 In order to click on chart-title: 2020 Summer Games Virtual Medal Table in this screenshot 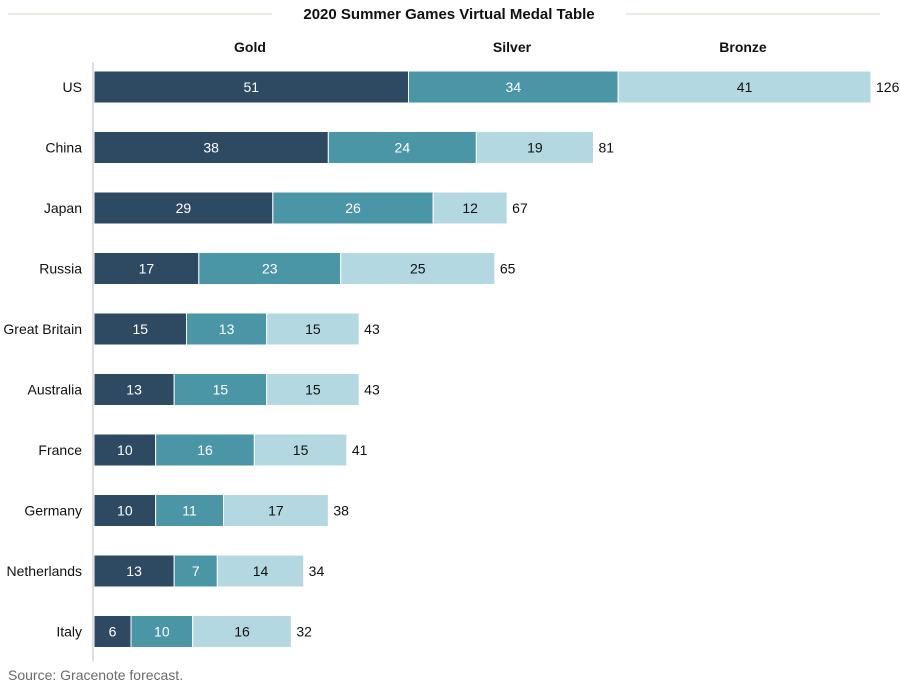, I will do `click(448, 14)`.